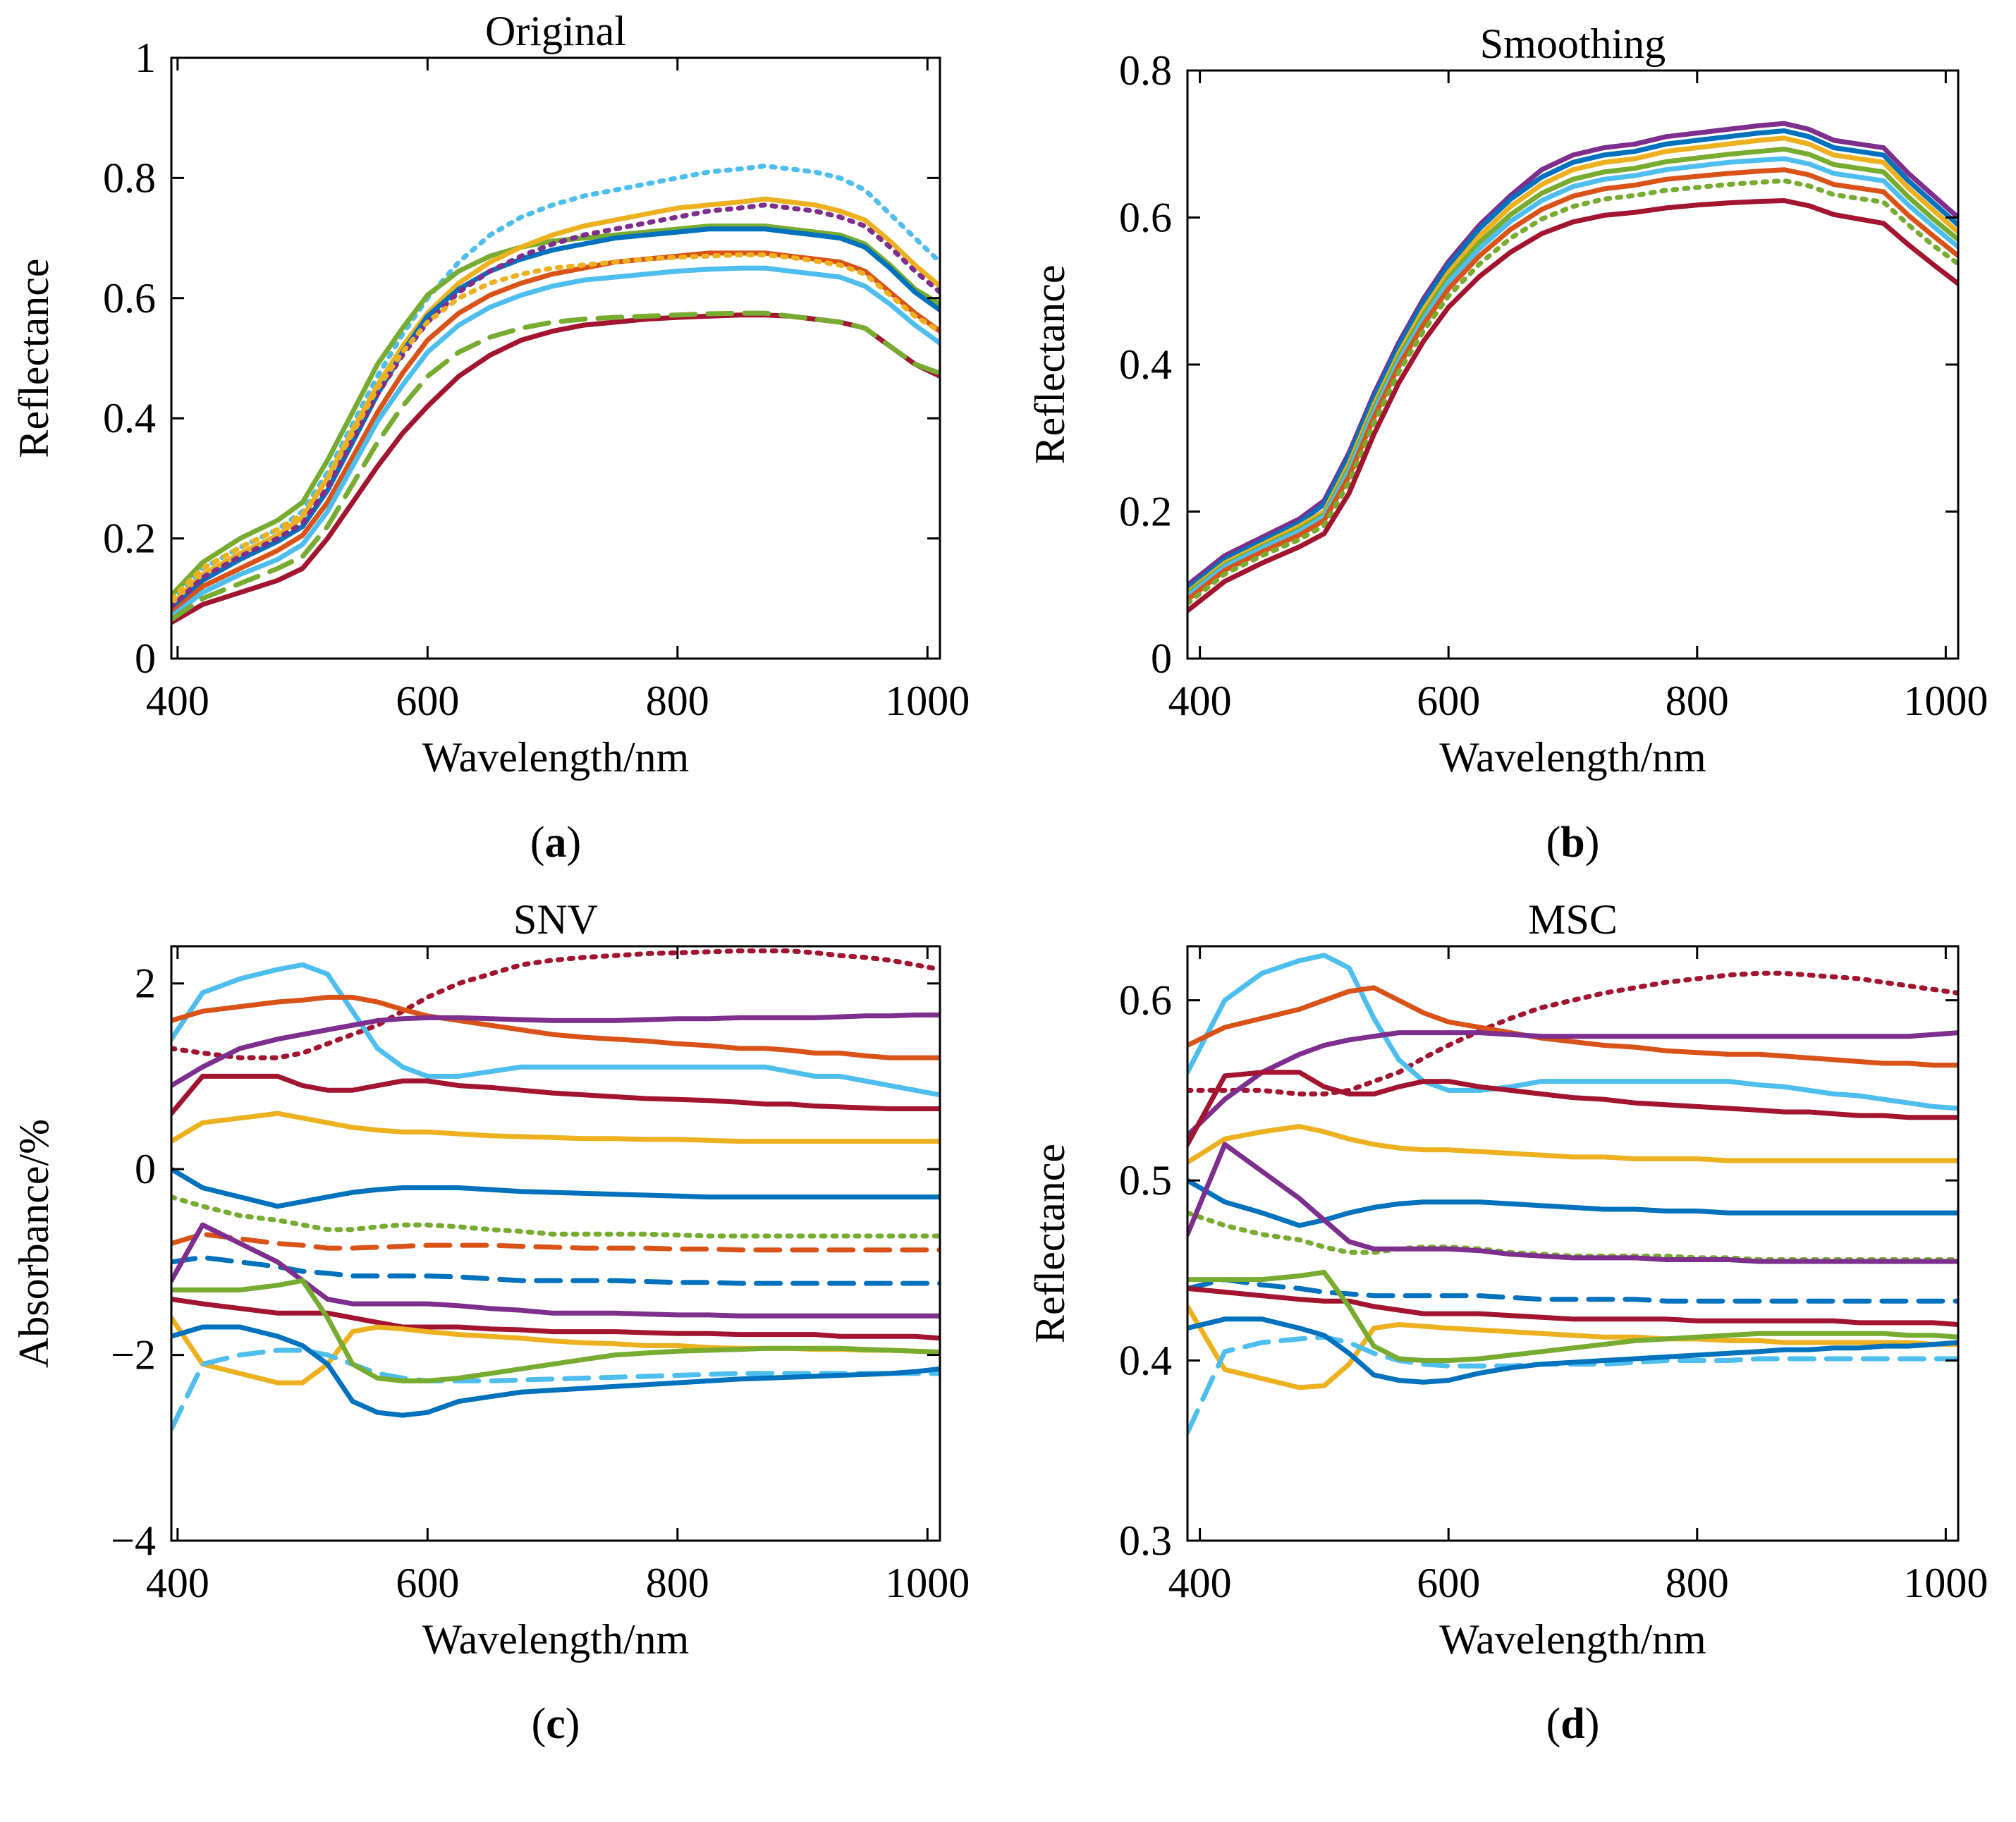  Describe the element at coordinates (555, 31) in the screenshot. I see `chart-title: Original` at that location.